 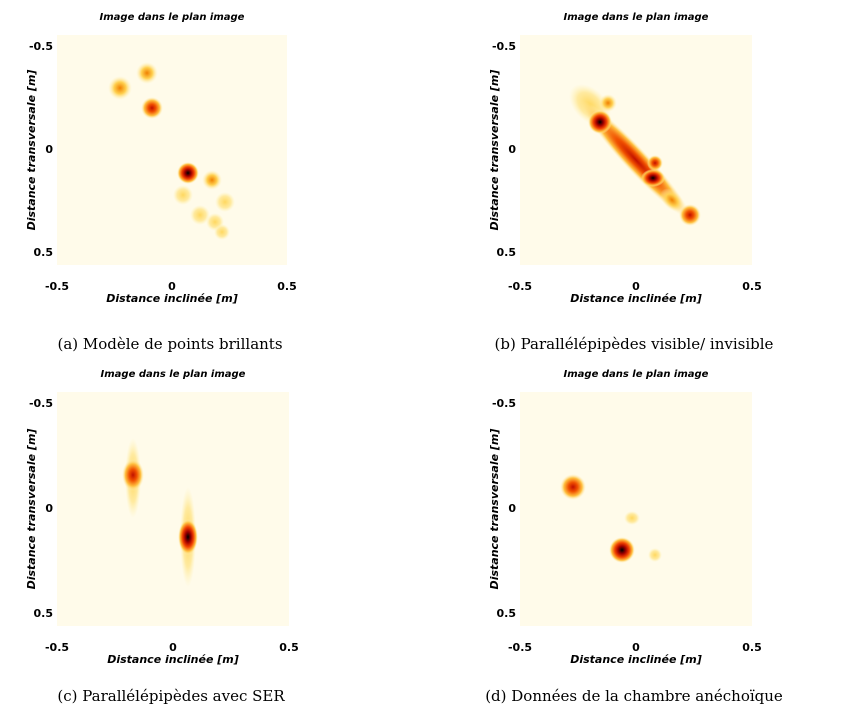 What do you see at coordinates (634, 344) in the screenshot?
I see `caption: (b) Parallélépipèdes visible/ invisible` at bounding box center [634, 344].